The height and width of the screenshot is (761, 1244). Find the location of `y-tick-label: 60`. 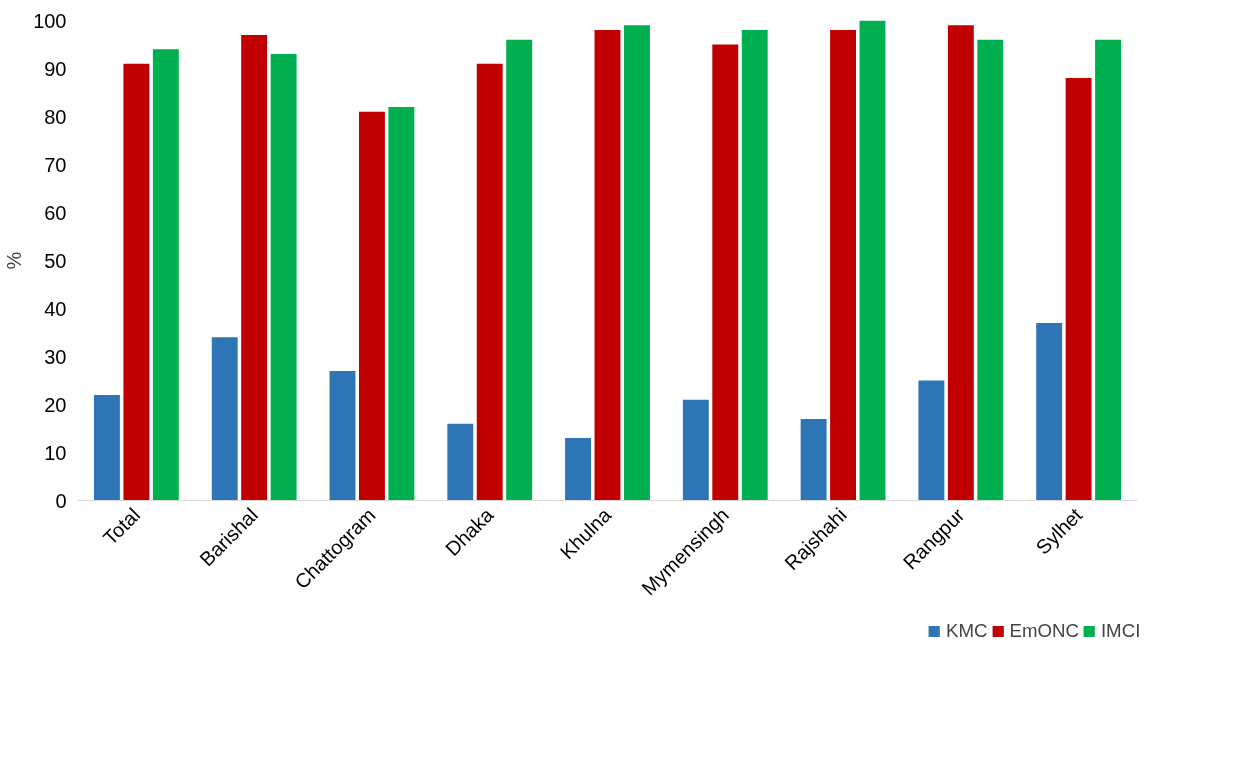

y-tick-label: 60 is located at coordinates (55, 212).